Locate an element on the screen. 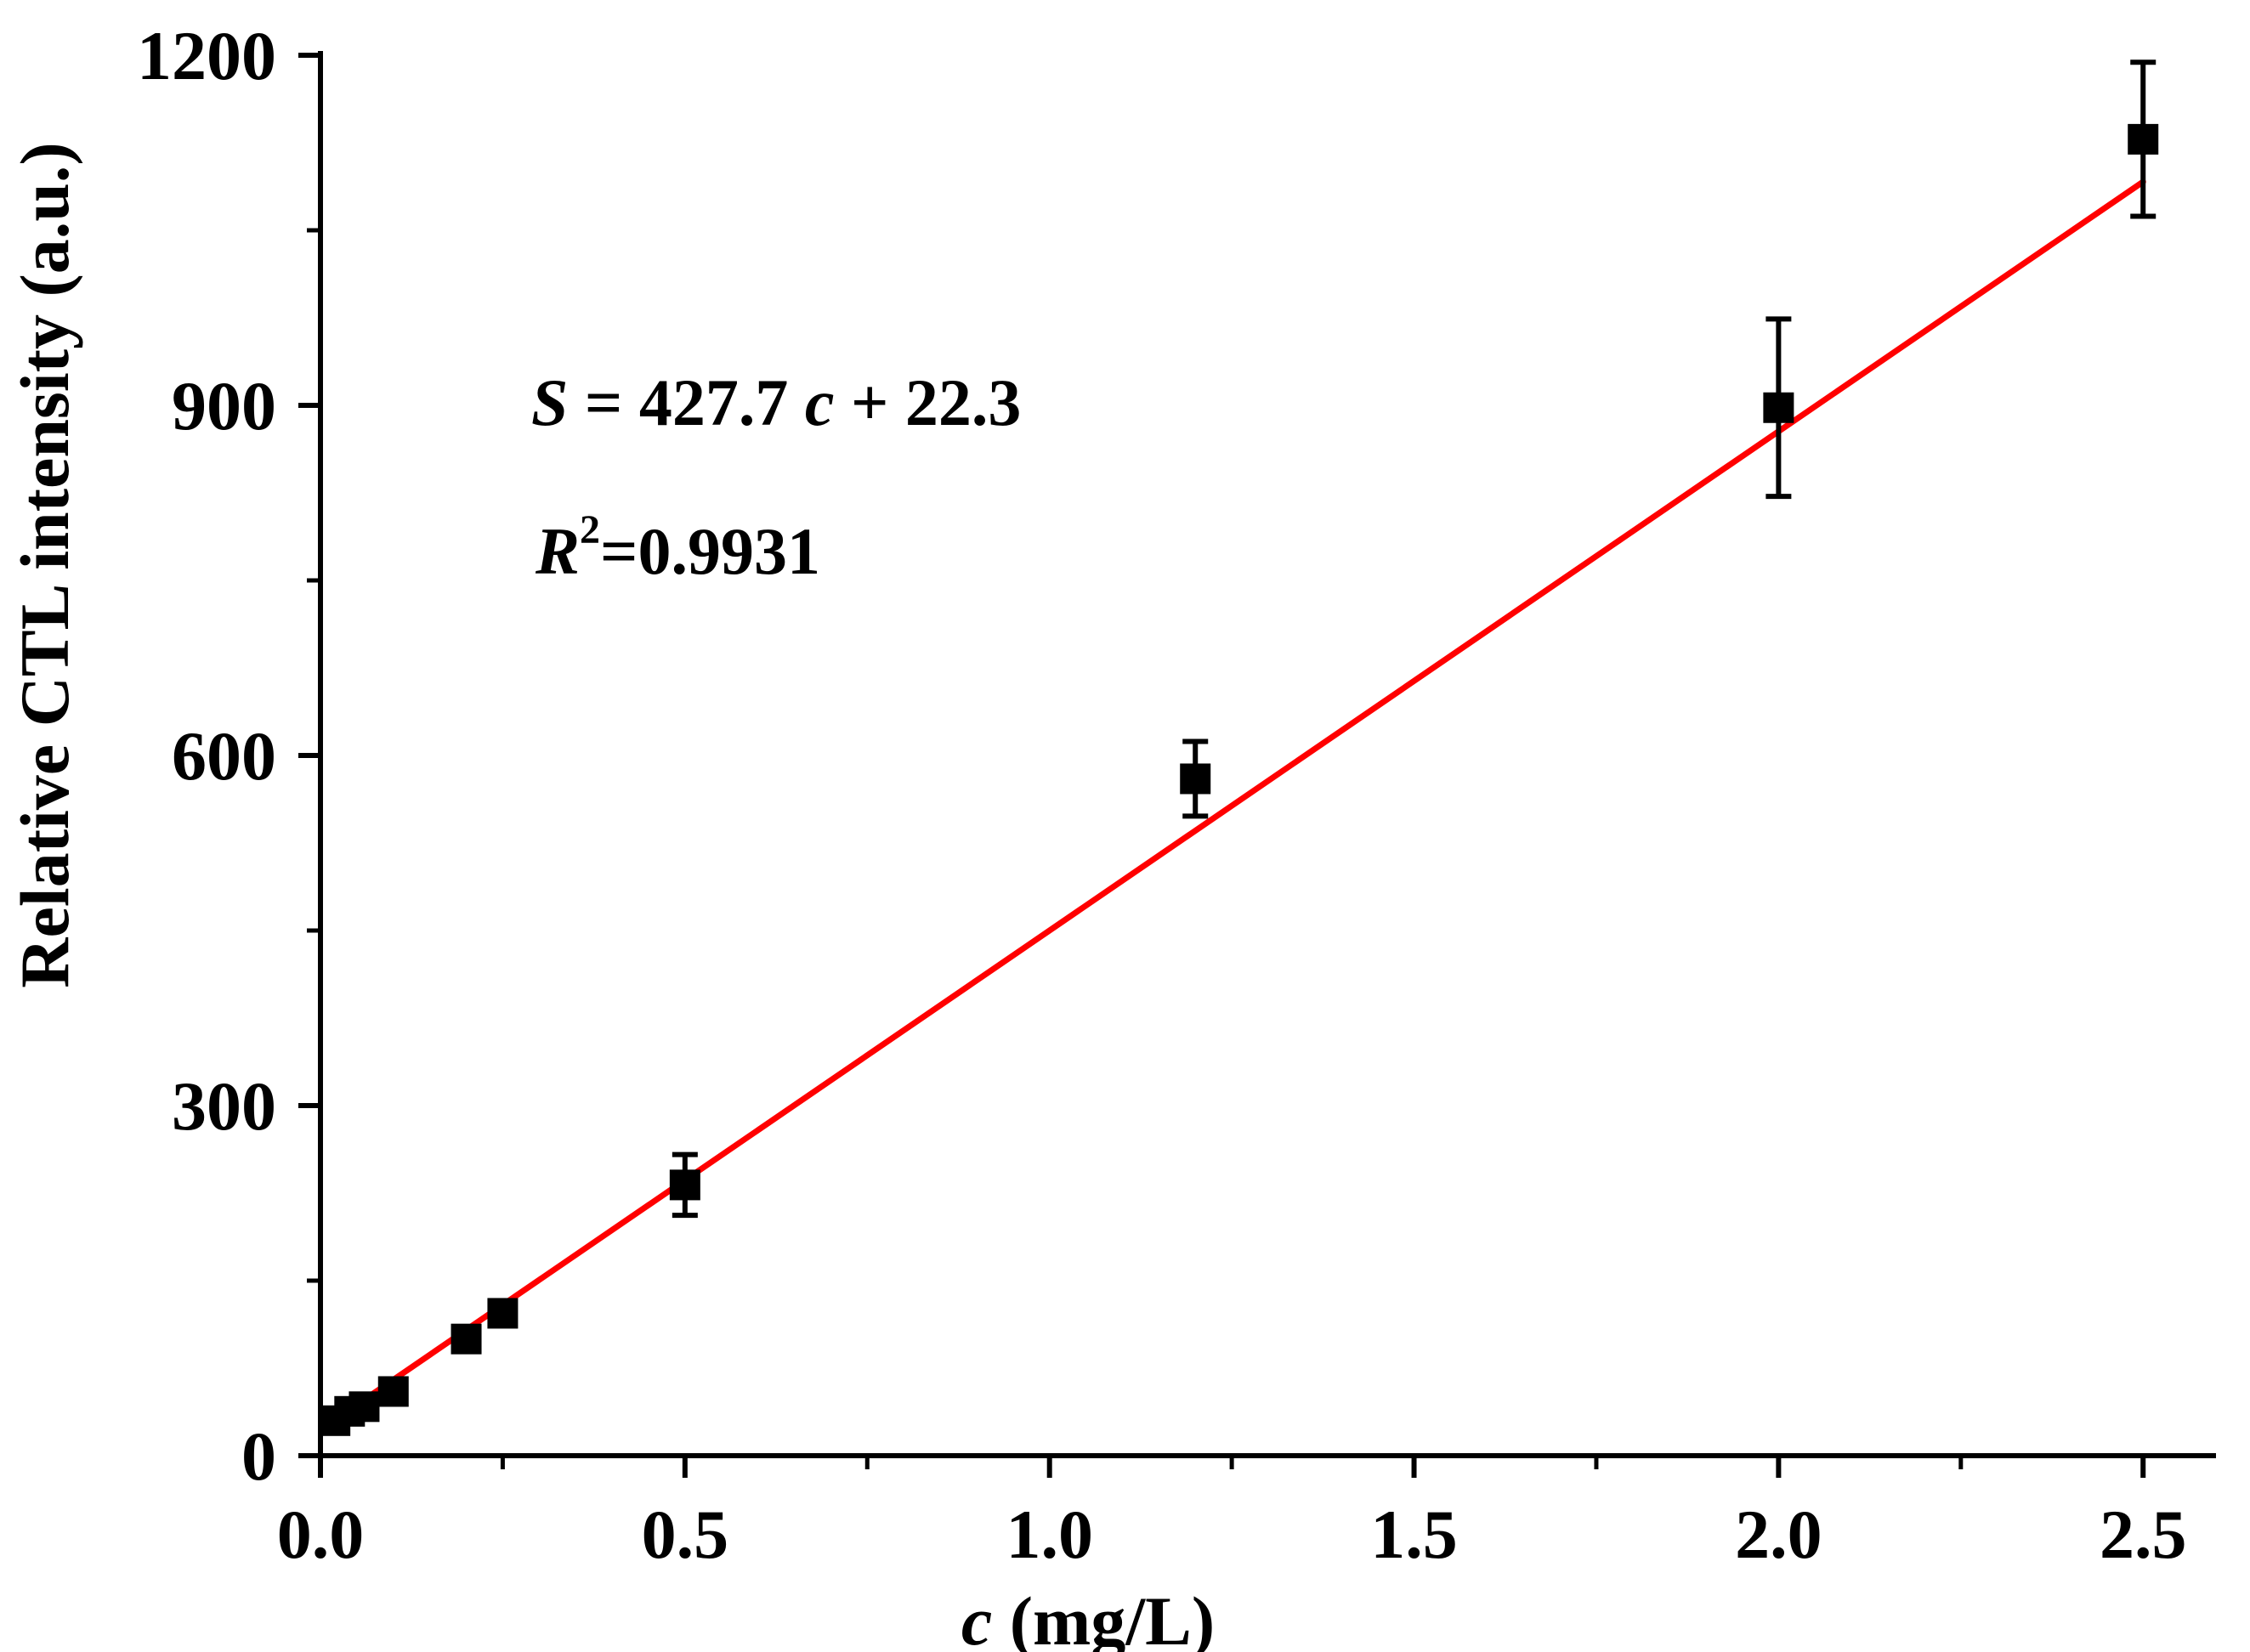 The width and height of the screenshot is (2250, 1652). x-tick-label: 2.5 is located at coordinates (2143, 1534).